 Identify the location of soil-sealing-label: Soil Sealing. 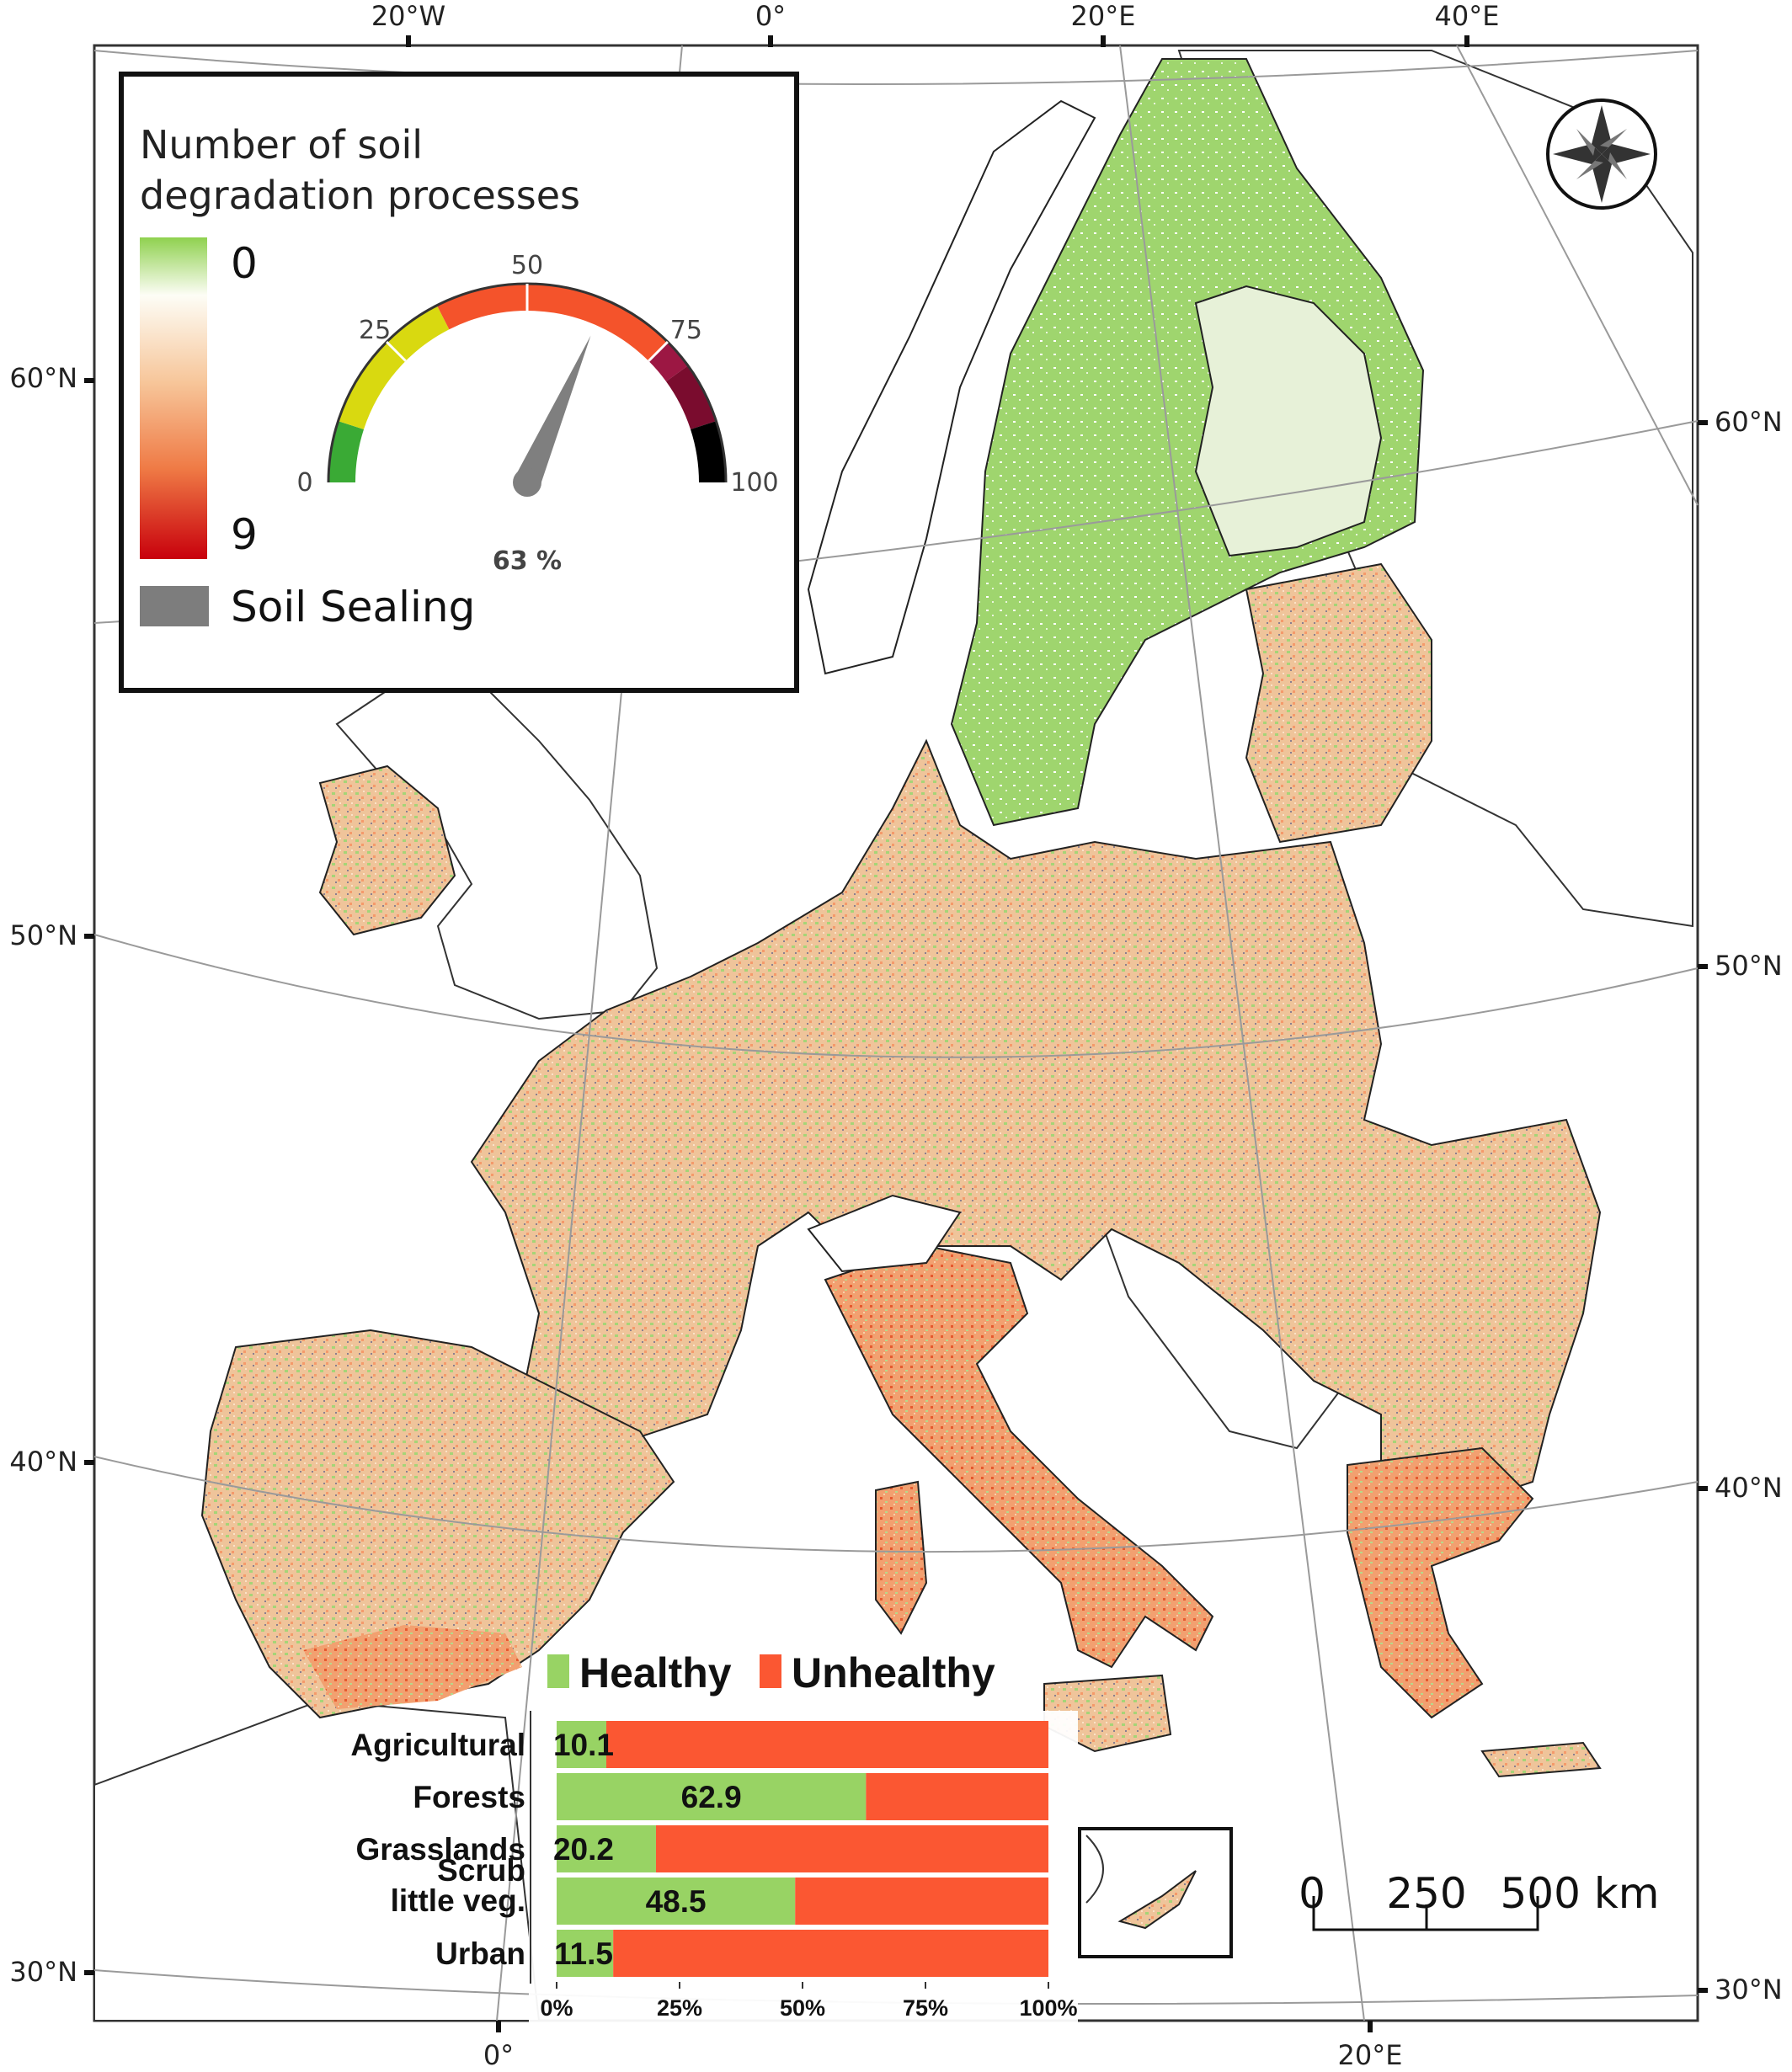
(353, 607).